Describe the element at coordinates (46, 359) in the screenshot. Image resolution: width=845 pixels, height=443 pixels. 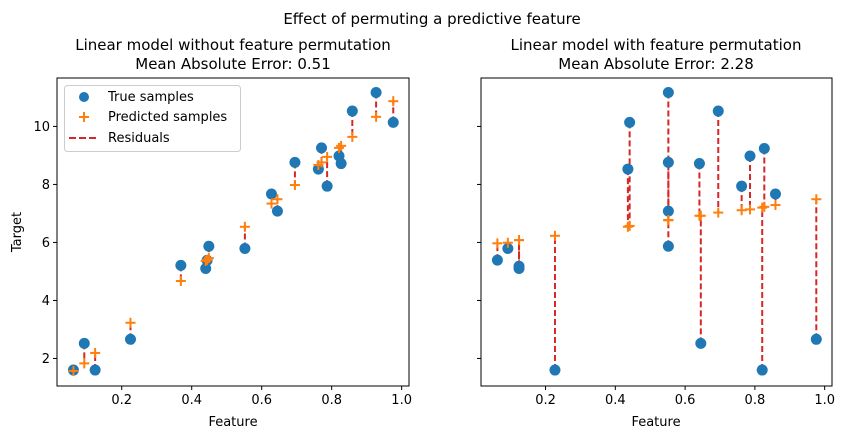
I see `y-tick-label: 2` at that location.